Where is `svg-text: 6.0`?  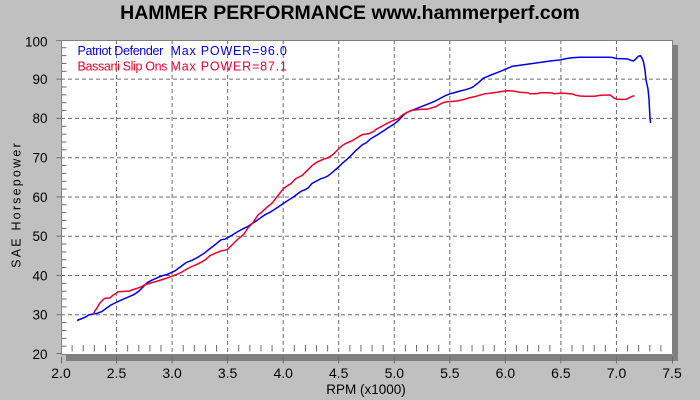
svg-text: 6.0 is located at coordinates (506, 373).